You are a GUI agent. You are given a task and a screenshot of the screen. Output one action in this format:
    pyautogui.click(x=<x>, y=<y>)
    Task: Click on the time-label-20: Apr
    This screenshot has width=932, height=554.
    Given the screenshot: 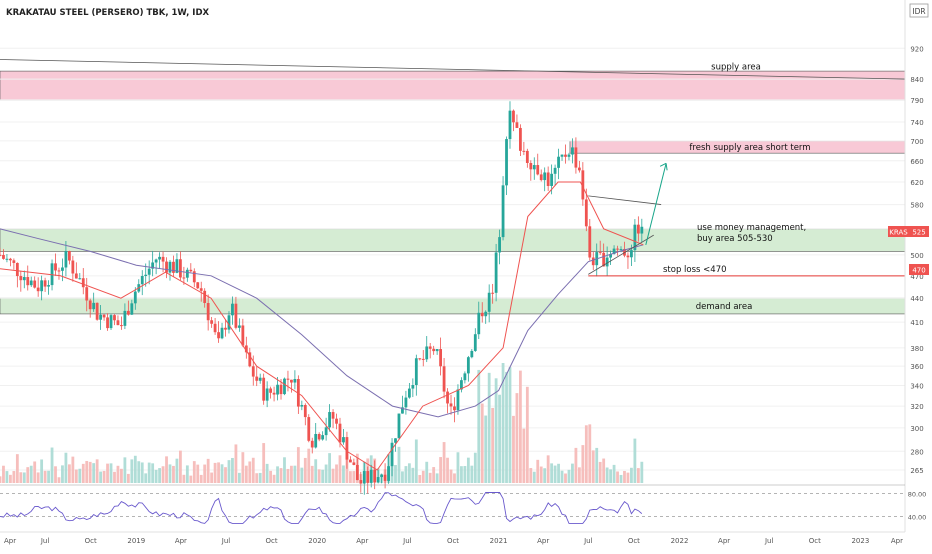 What is the action you would take?
    pyautogui.click(x=897, y=541)
    